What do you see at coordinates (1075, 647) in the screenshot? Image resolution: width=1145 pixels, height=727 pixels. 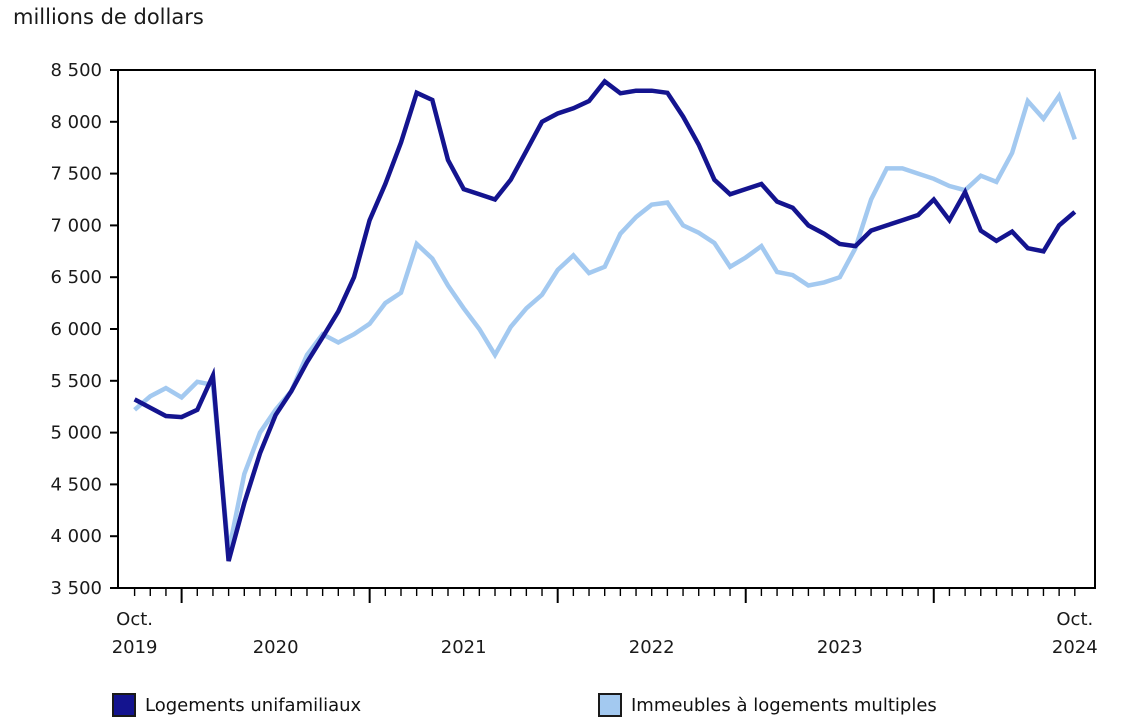 I see `x-axis-label-year: 2024` at bounding box center [1075, 647].